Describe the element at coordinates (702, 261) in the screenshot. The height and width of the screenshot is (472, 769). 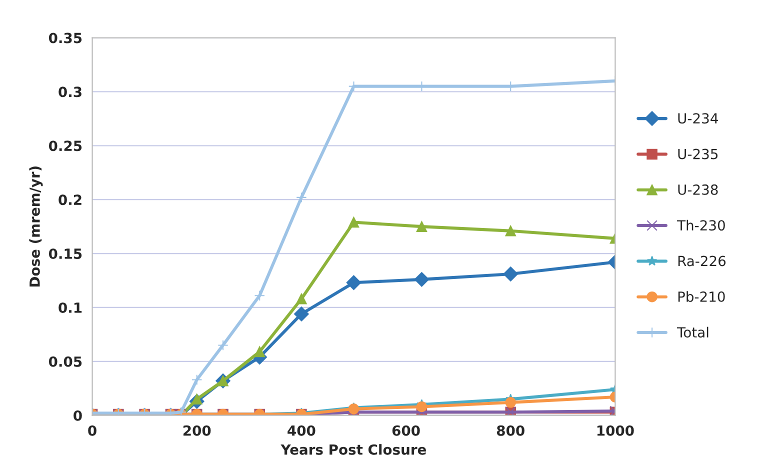
I see `legend-label: Ra-226` at that location.